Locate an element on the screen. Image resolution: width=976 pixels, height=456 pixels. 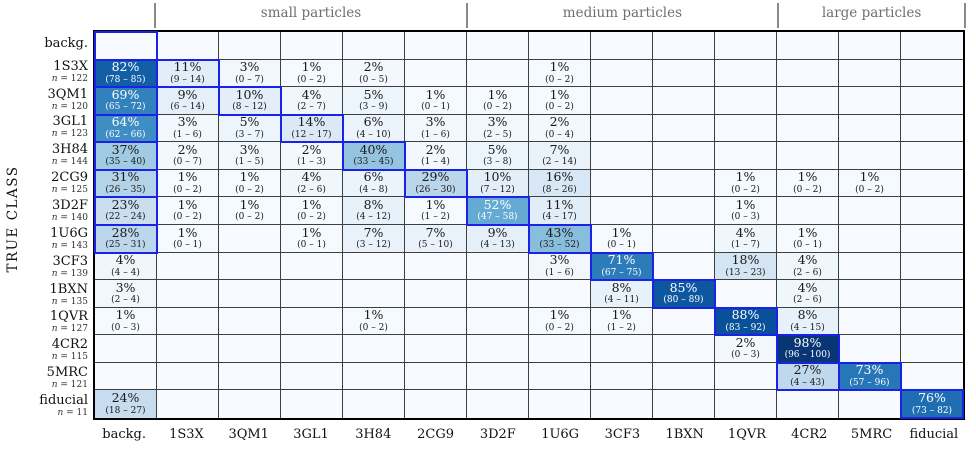
cell-backg.-3H84 is located at coordinates (374, 46).